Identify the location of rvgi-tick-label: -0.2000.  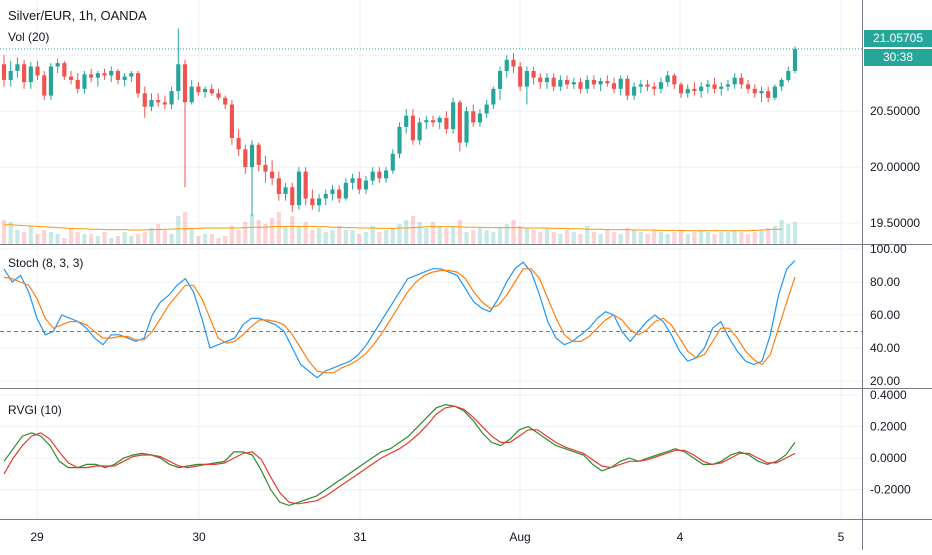
(890, 490).